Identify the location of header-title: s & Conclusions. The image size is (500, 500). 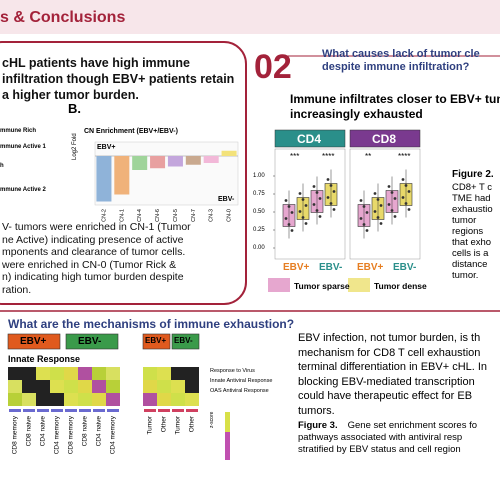
(63, 17).